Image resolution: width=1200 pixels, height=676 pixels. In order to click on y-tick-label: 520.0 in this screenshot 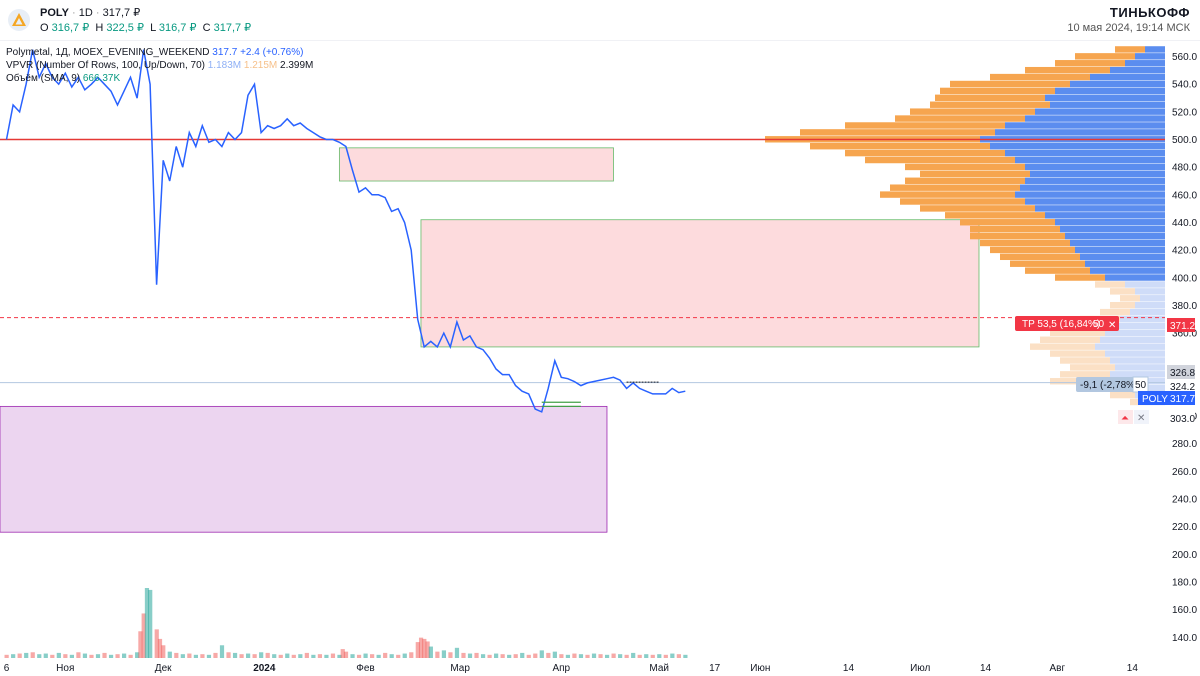, I will do `click(1184, 112)`.